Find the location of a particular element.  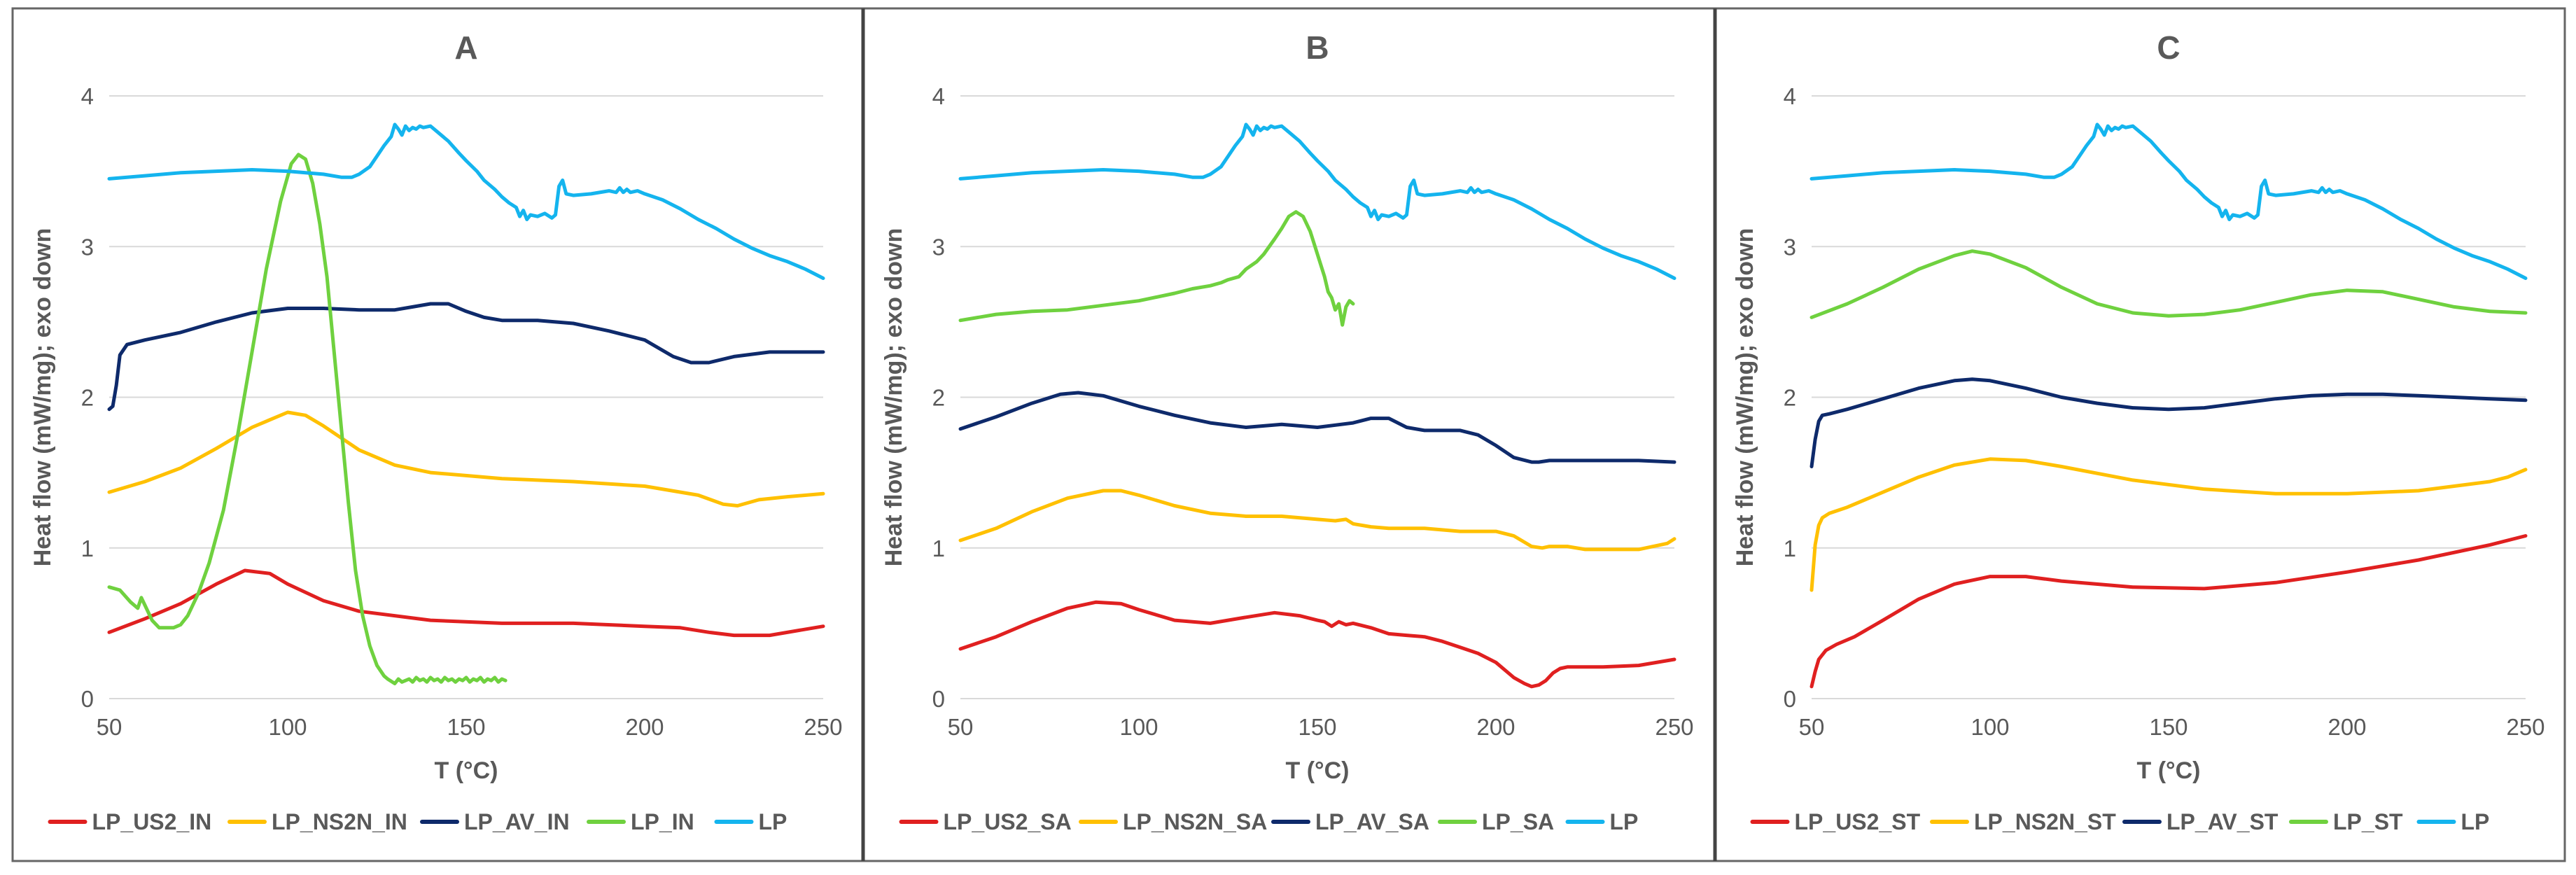

legend-label: LP_AV_ST is located at coordinates (2222, 821).